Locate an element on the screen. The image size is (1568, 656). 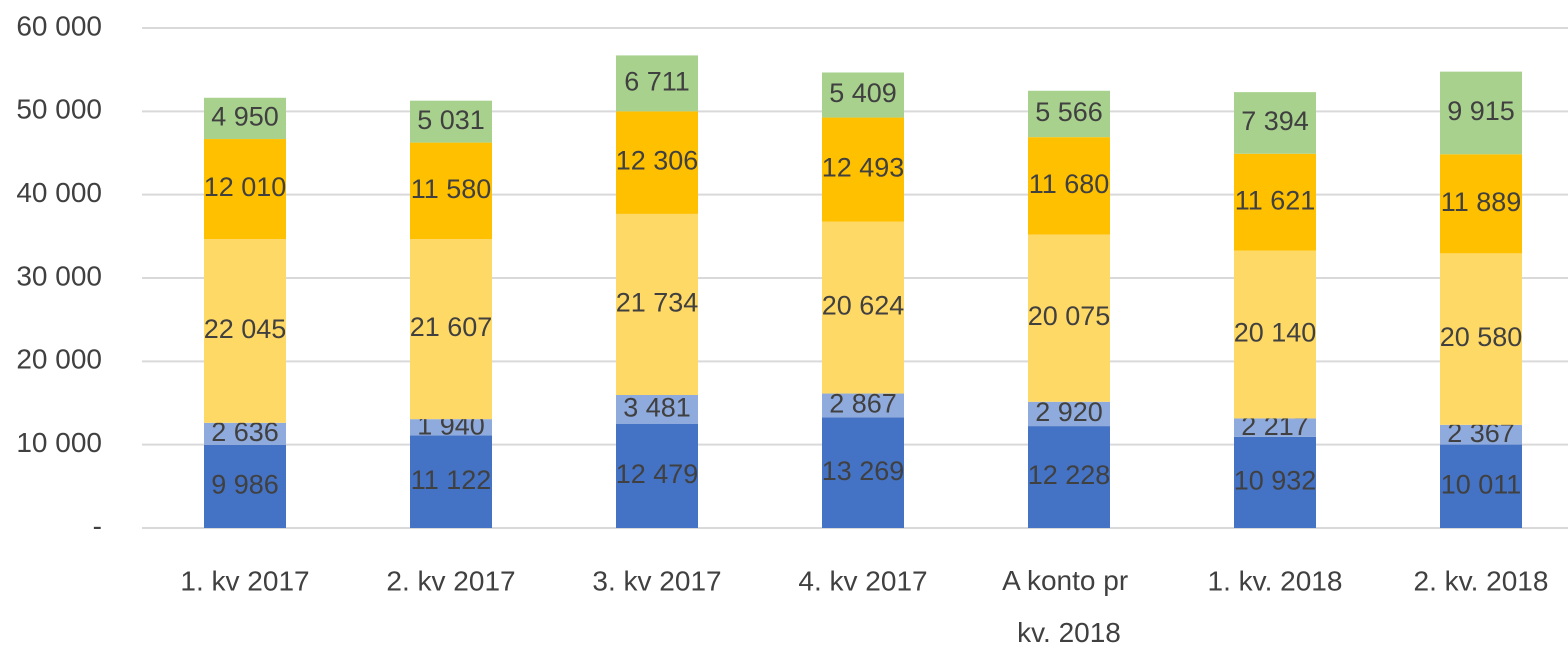
data-label: 11 122 is located at coordinates (451, 480).